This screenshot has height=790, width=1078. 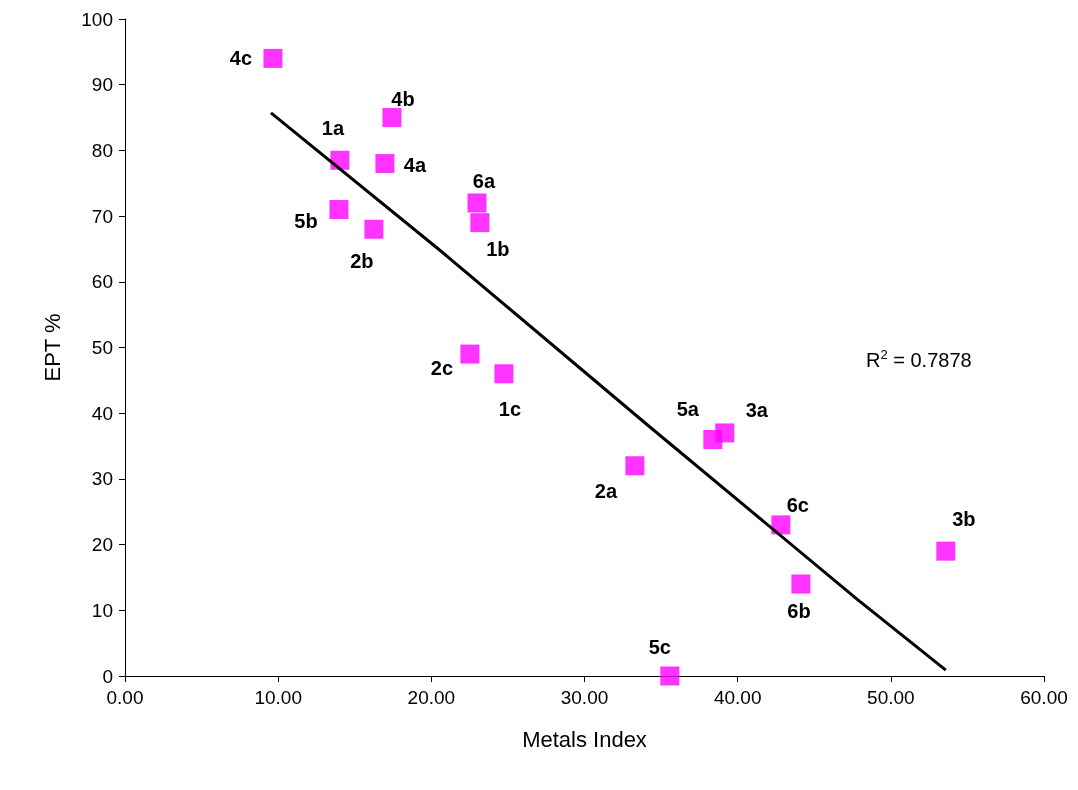 I want to click on x-tick-label: 20.00, so click(x=431, y=697).